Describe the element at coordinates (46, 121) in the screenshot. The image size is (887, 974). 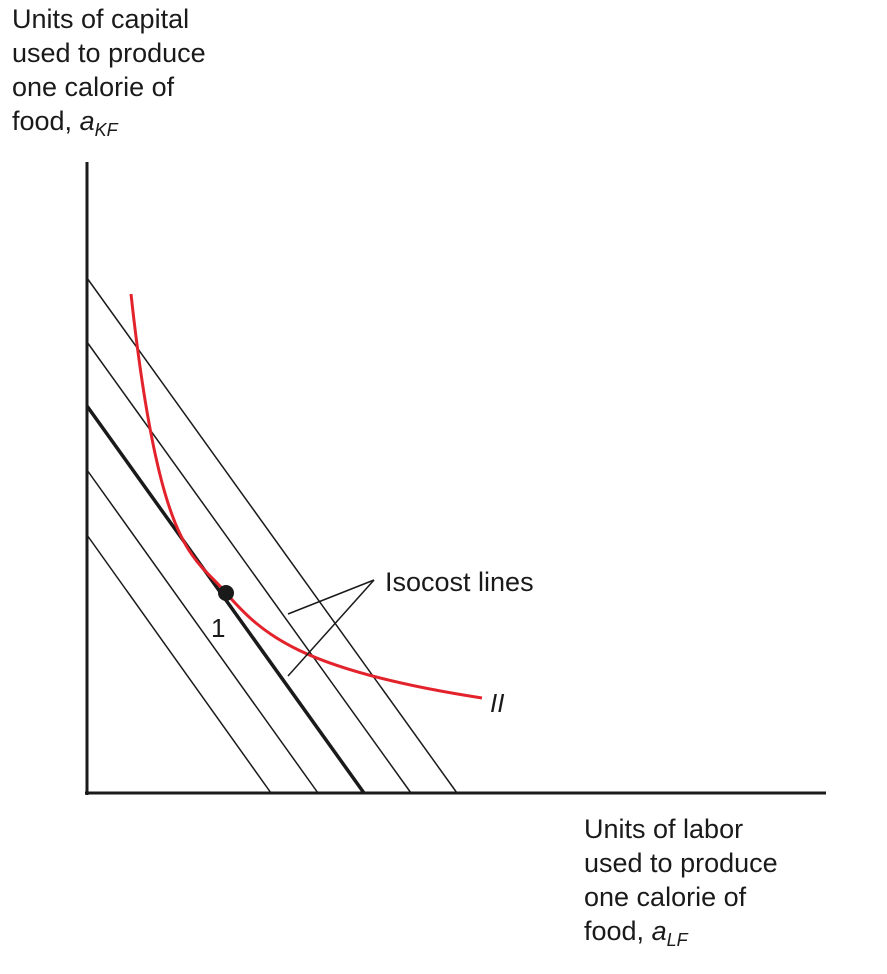
I see `y-axis-label-prefix: food,` at that location.